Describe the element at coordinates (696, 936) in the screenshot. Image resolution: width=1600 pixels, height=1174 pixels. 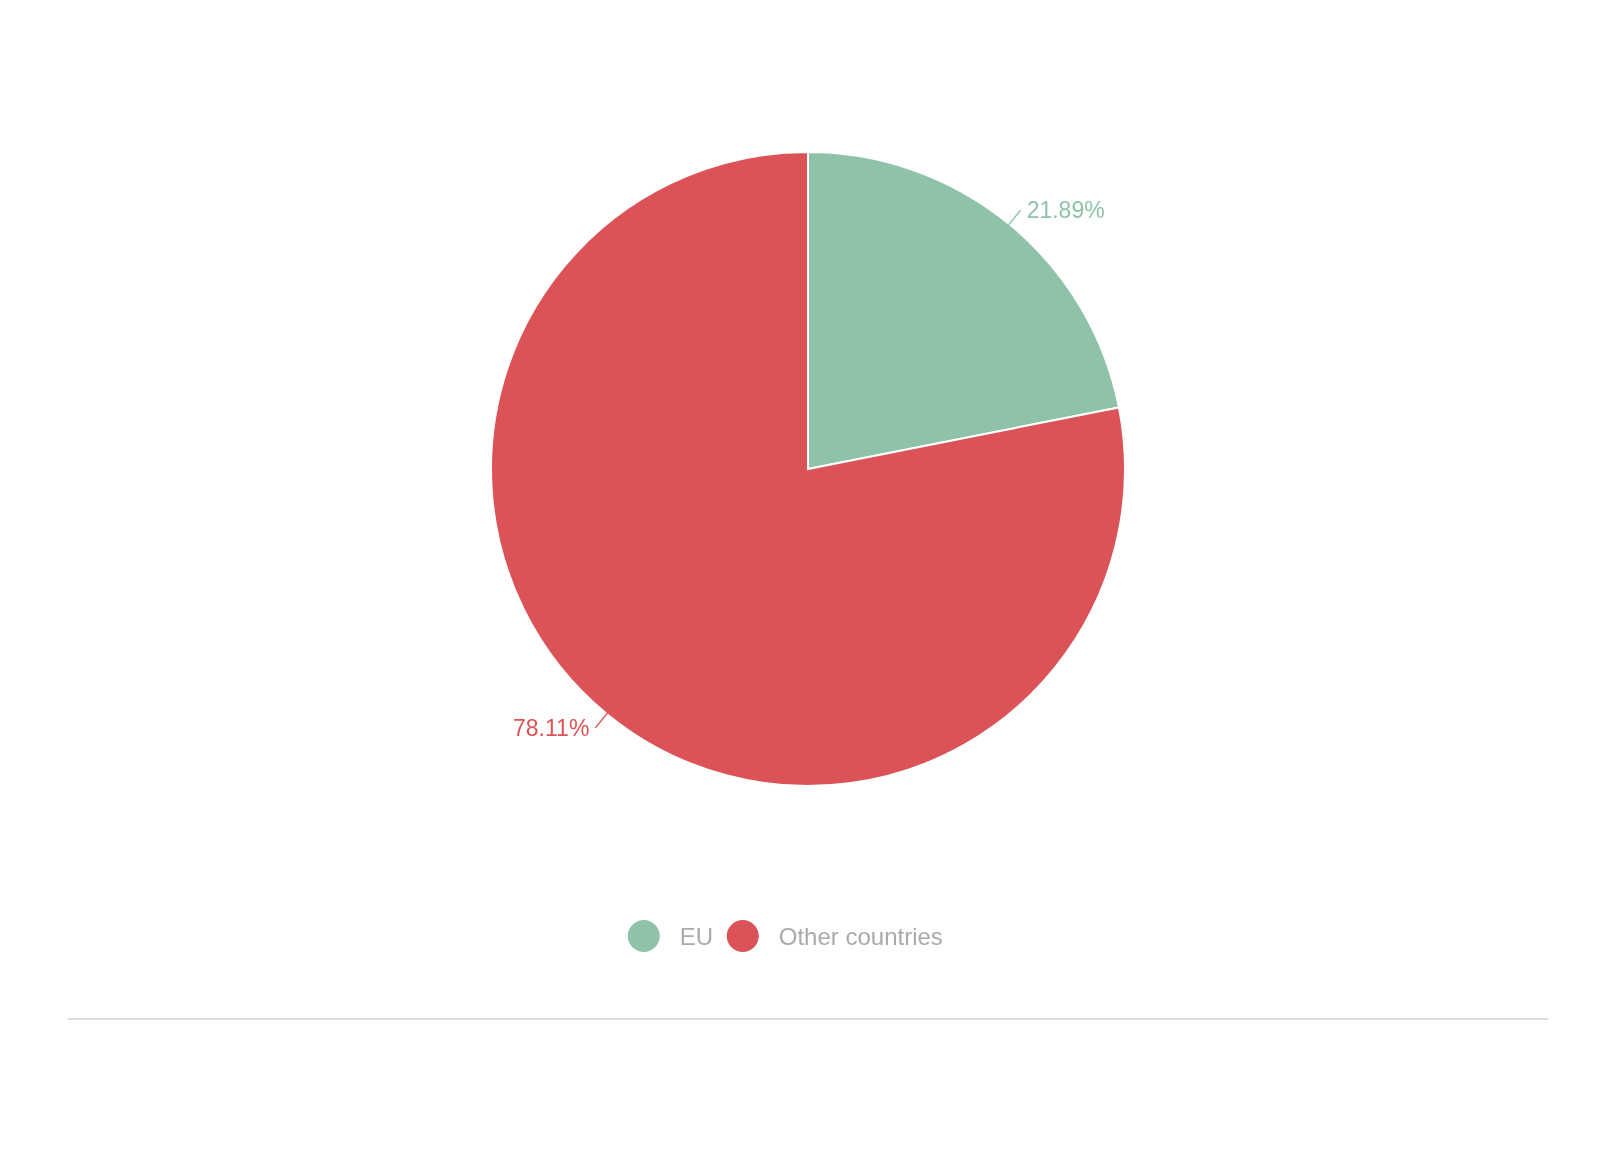
I see `legend-label: EU` at that location.